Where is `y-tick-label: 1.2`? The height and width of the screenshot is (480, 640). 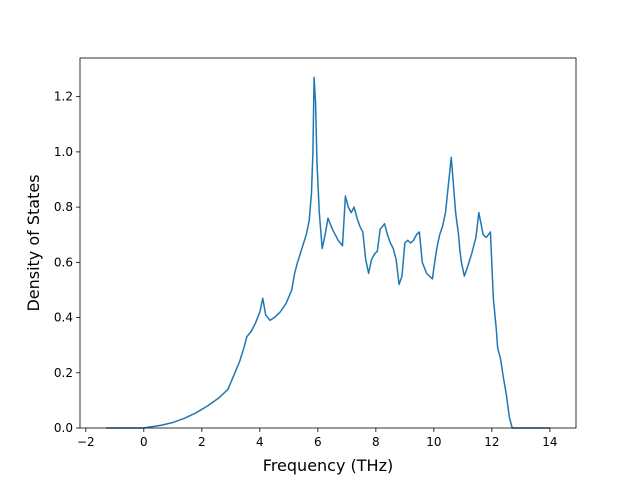 y-tick-label: 1.2 is located at coordinates (63, 97).